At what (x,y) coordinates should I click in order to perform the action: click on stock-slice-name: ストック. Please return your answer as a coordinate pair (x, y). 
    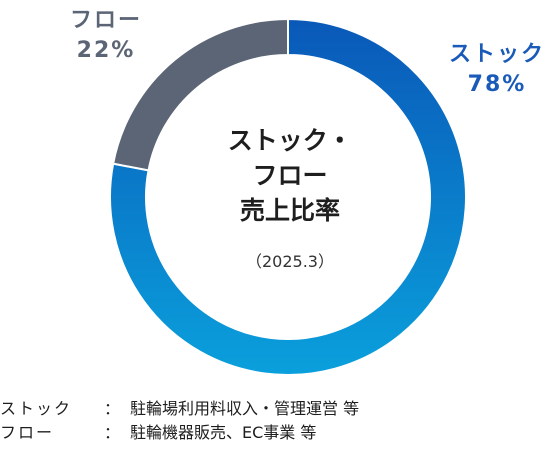
    Looking at the image, I should click on (496, 54).